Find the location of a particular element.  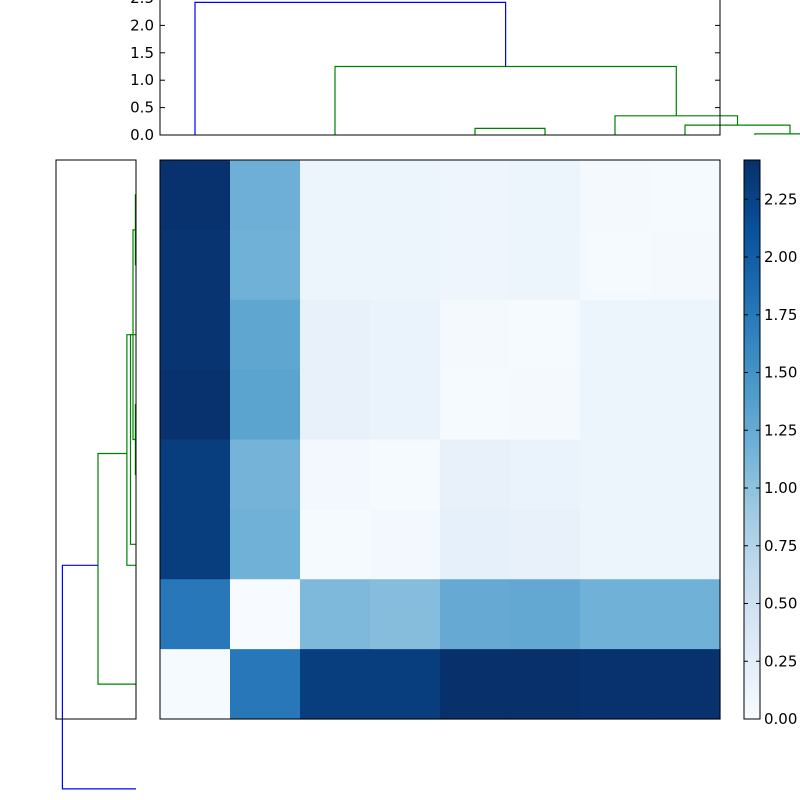

colorbar-tick-label: 1.00 is located at coordinates (780, 488).